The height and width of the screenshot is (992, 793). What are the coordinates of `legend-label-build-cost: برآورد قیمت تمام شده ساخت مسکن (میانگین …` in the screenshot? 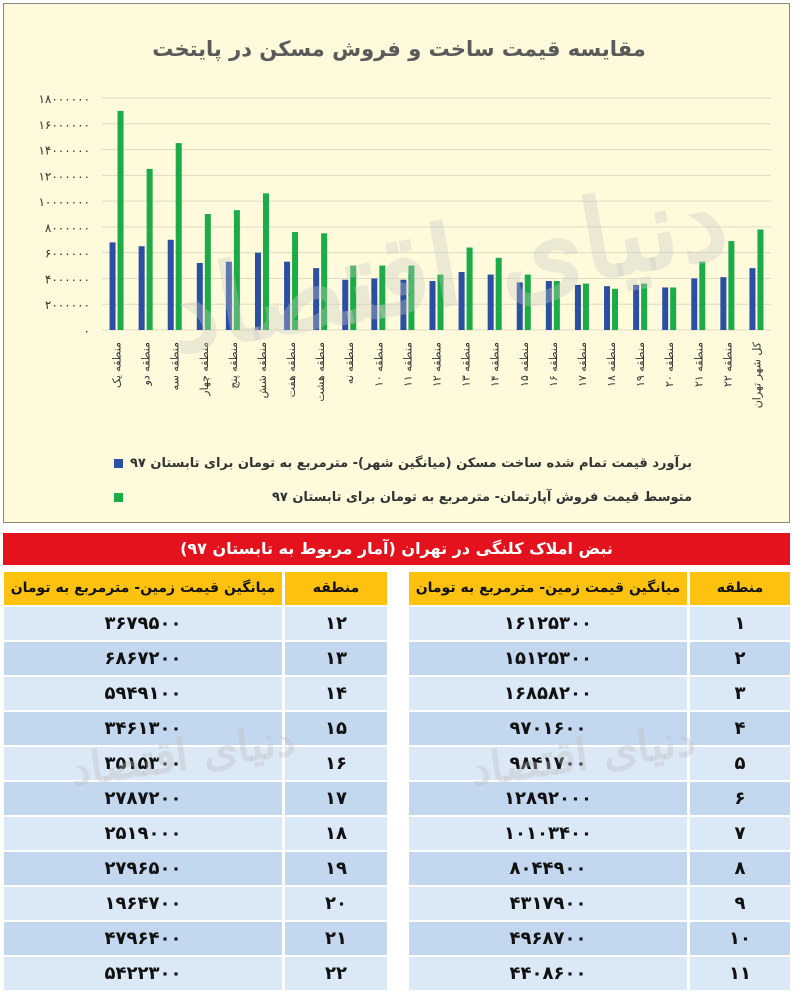 It's located at (411, 462).